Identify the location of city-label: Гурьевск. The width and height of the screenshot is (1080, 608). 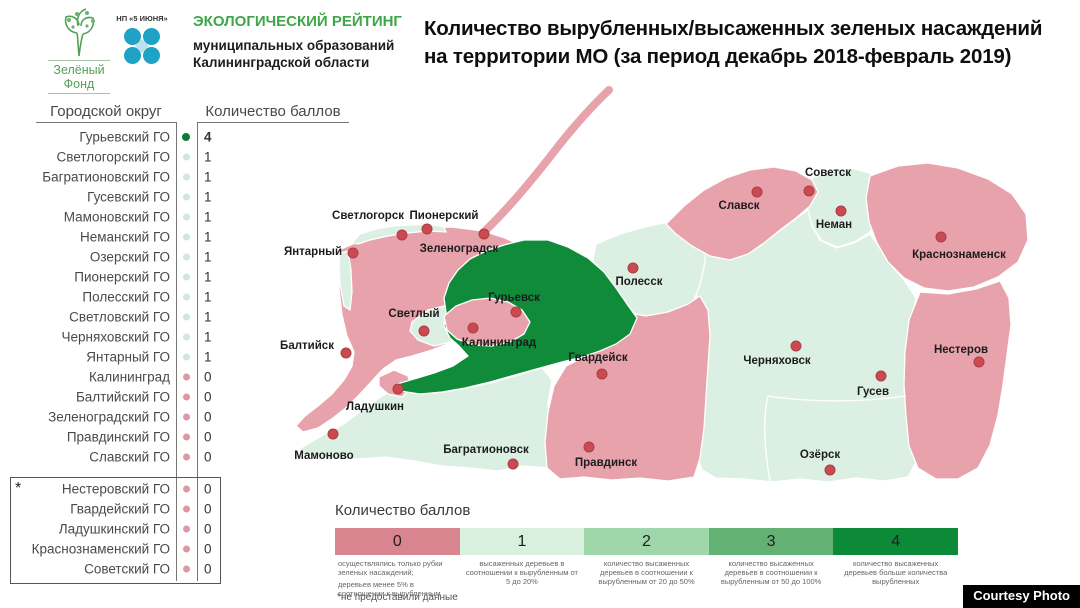
(514, 298).